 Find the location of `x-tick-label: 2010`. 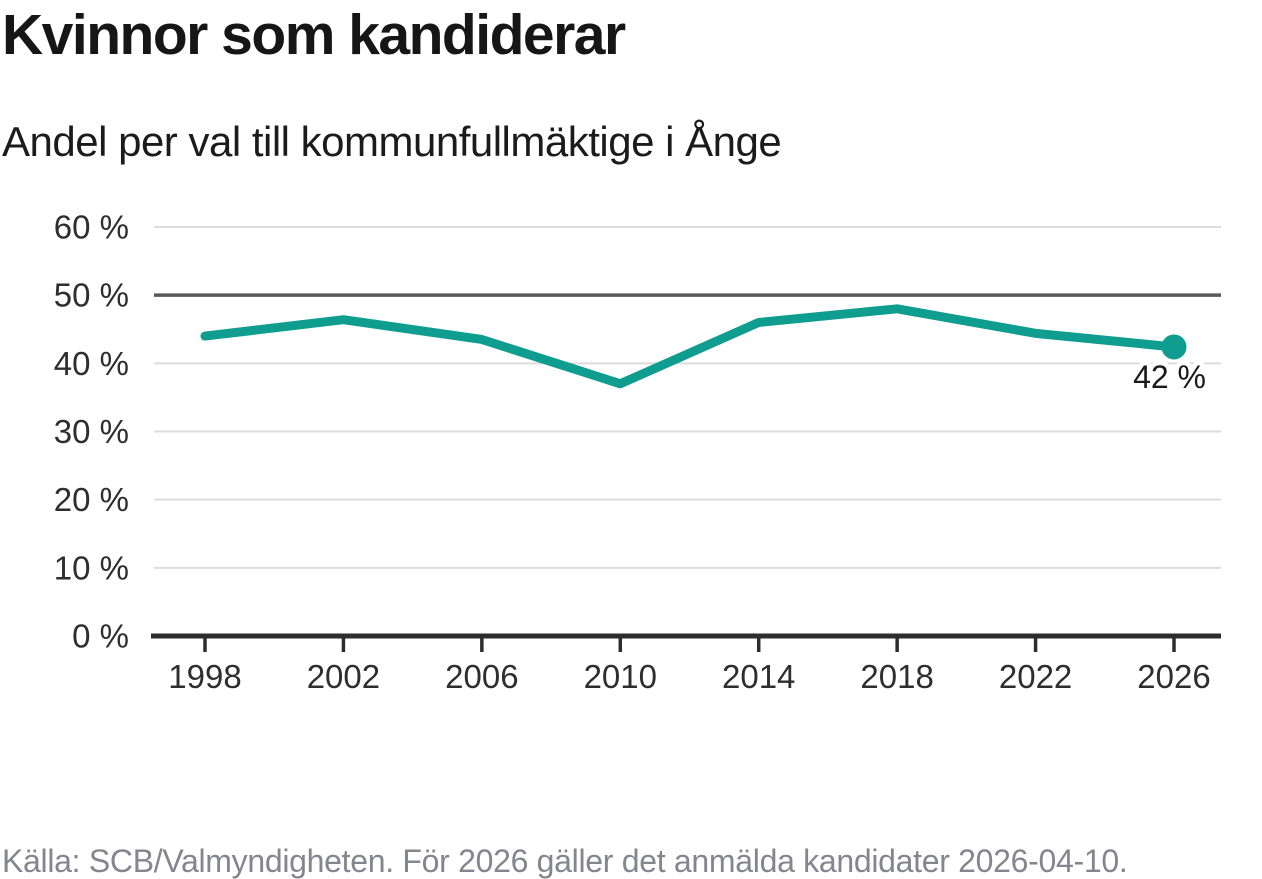

x-tick-label: 2010 is located at coordinates (620, 676).